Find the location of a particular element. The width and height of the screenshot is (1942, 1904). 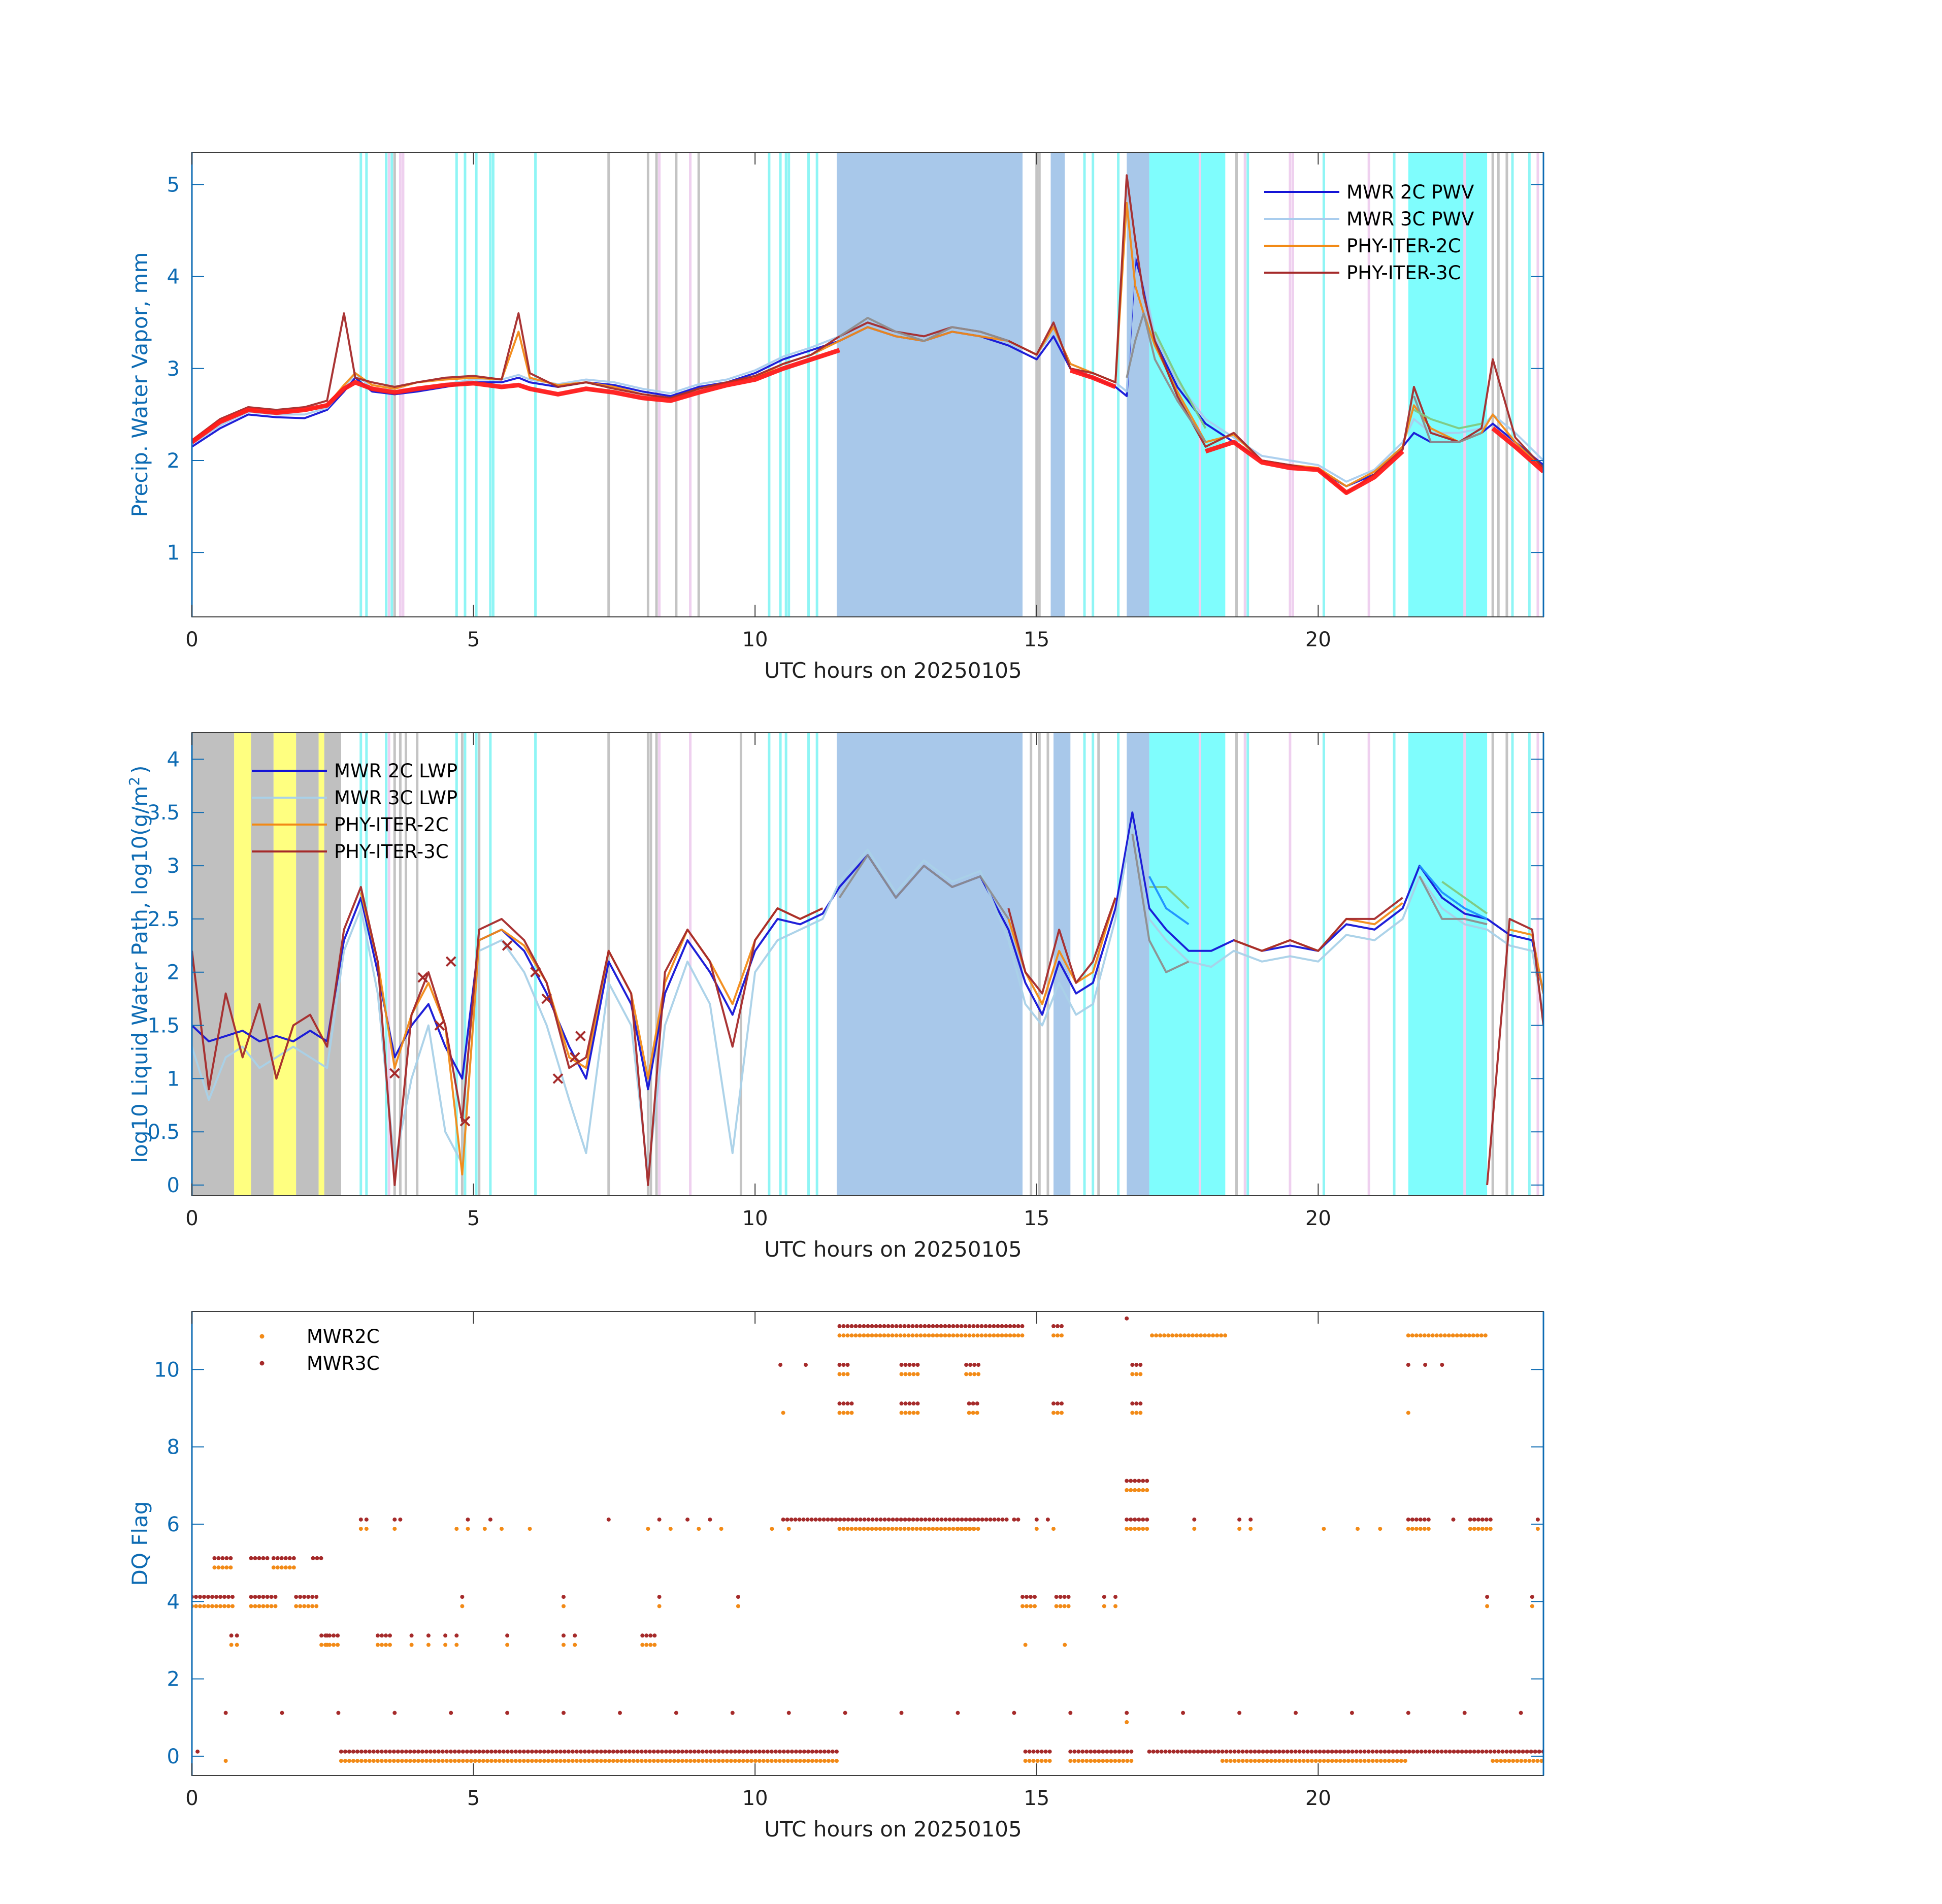

y-tick-label: 10 is located at coordinates (167, 1370).